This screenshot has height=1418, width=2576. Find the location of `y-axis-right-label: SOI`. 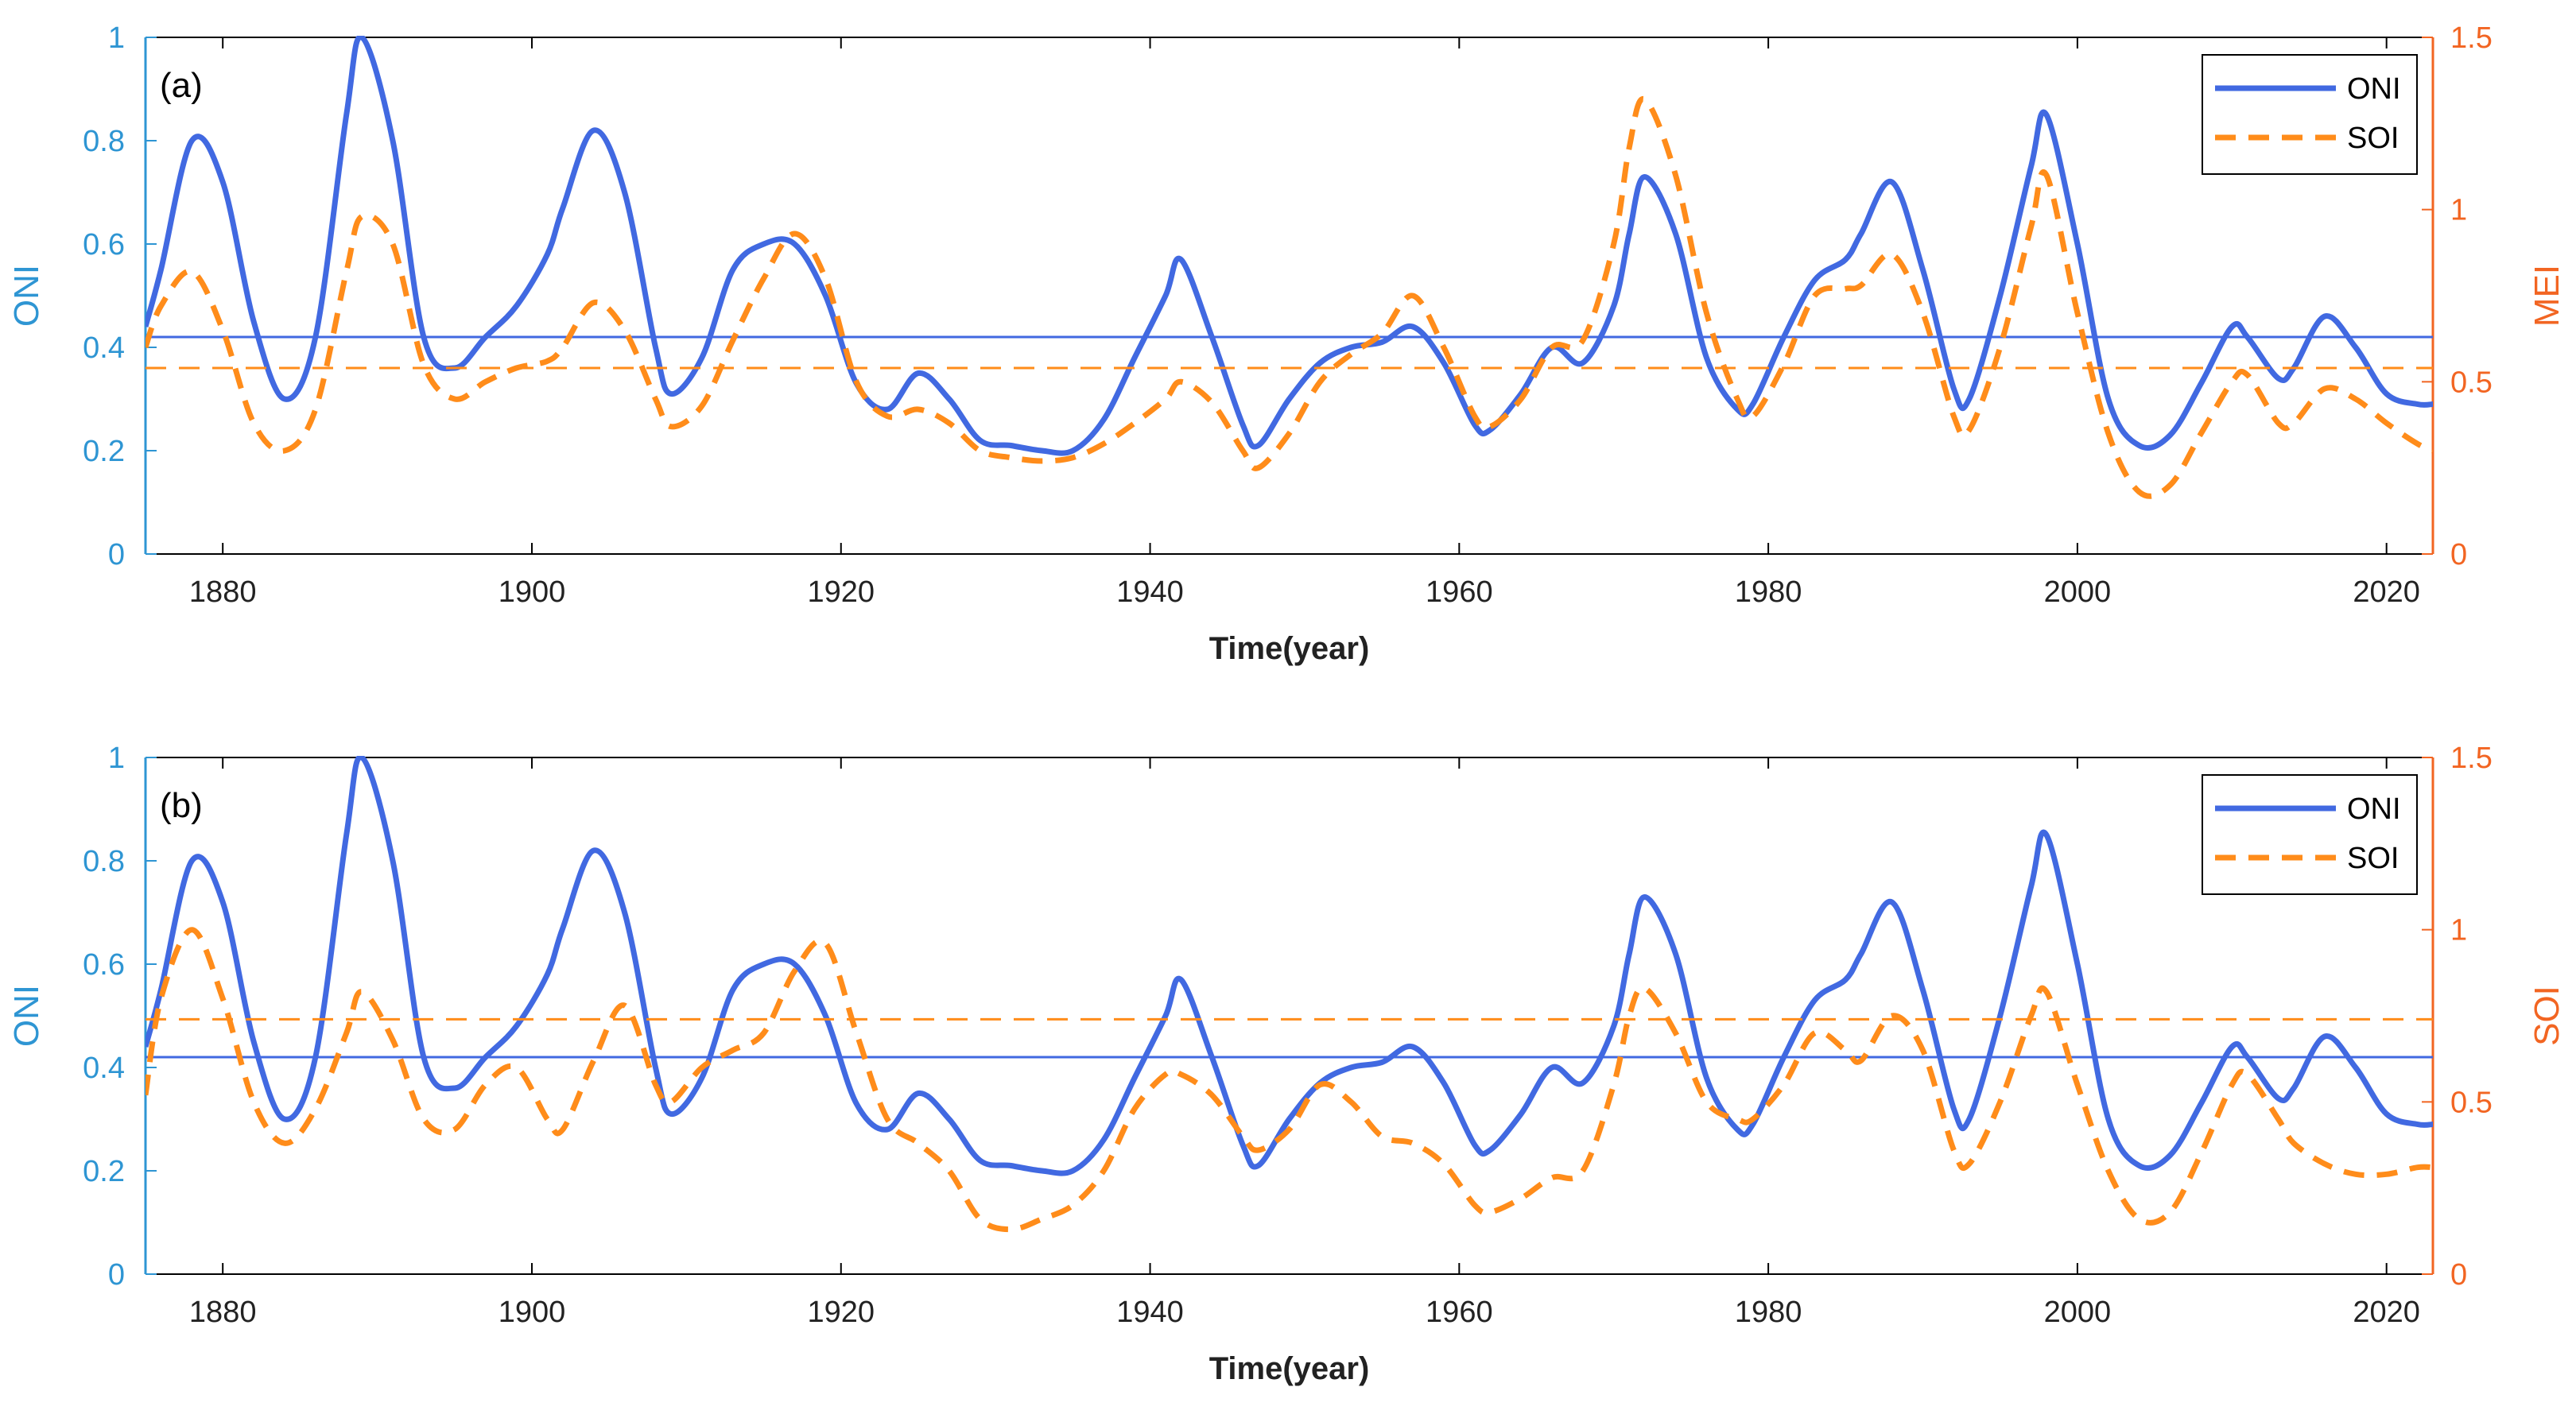

y-axis-right-label: SOI is located at coordinates (2547, 1016).